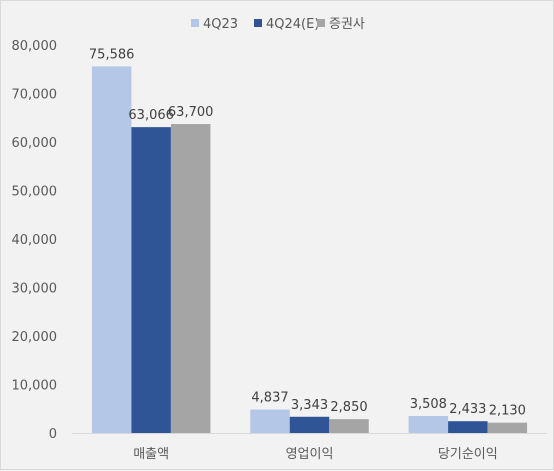 The image size is (554, 471). Describe the element at coordinates (428, 404) in the screenshot. I see `data-label: 3,508` at that location.